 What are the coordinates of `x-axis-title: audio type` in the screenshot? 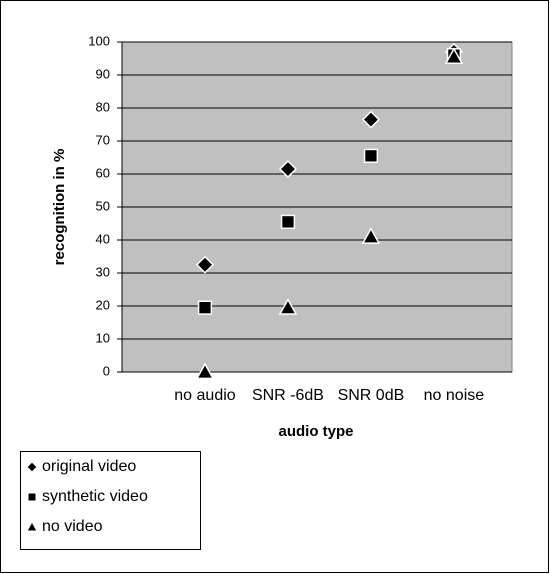 It's located at (315, 431).